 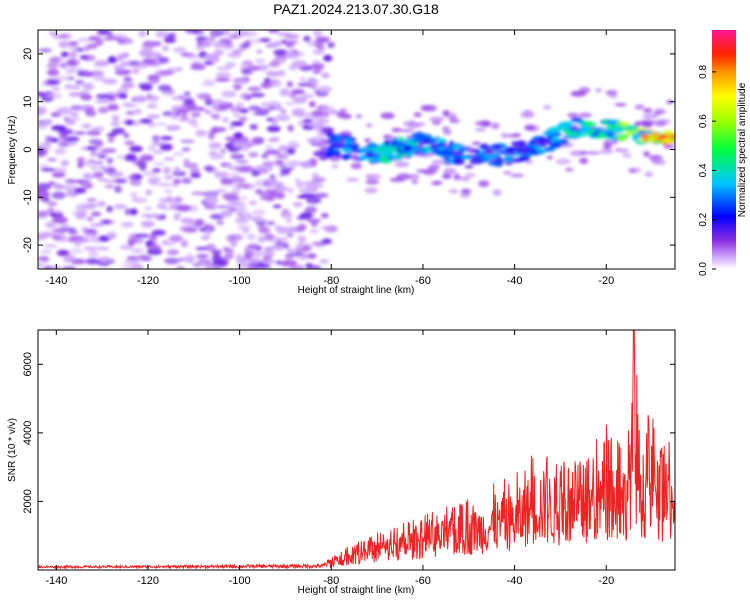 What do you see at coordinates (28, 245) in the screenshot?
I see `y-tick-label: -20` at bounding box center [28, 245].